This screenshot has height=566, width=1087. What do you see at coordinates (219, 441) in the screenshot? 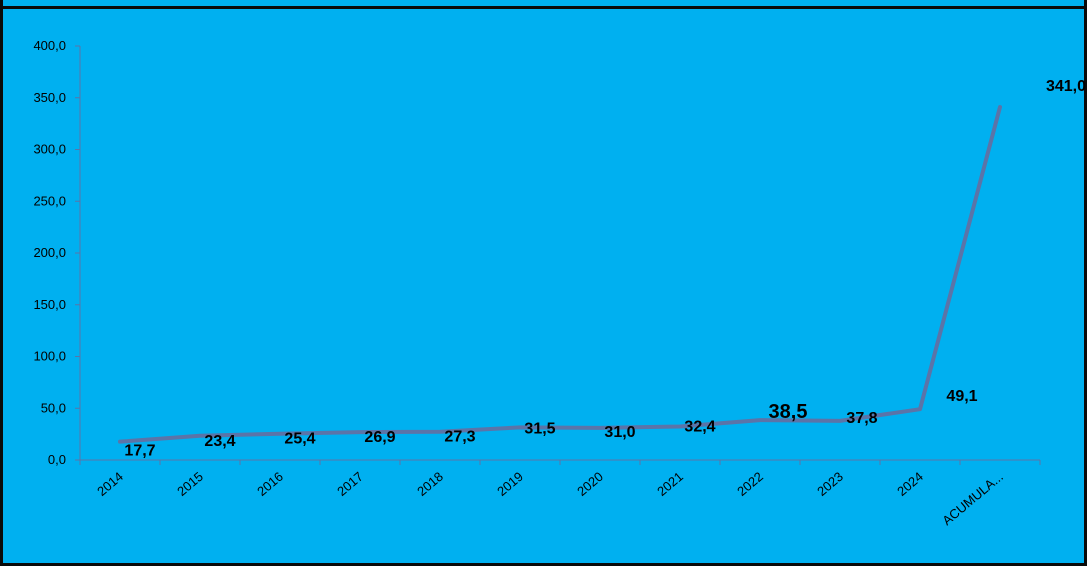
I see `data-label: 23,4` at bounding box center [219, 441].